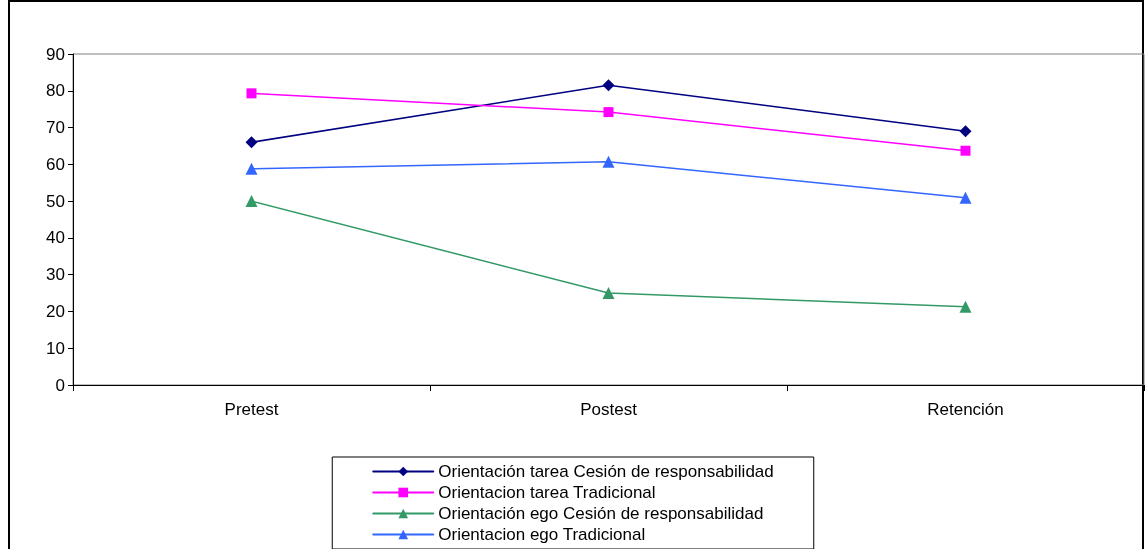 The width and height of the screenshot is (1146, 549). I want to click on legend-label: Orientación ego Cesión de responsabilidad, so click(601, 513).